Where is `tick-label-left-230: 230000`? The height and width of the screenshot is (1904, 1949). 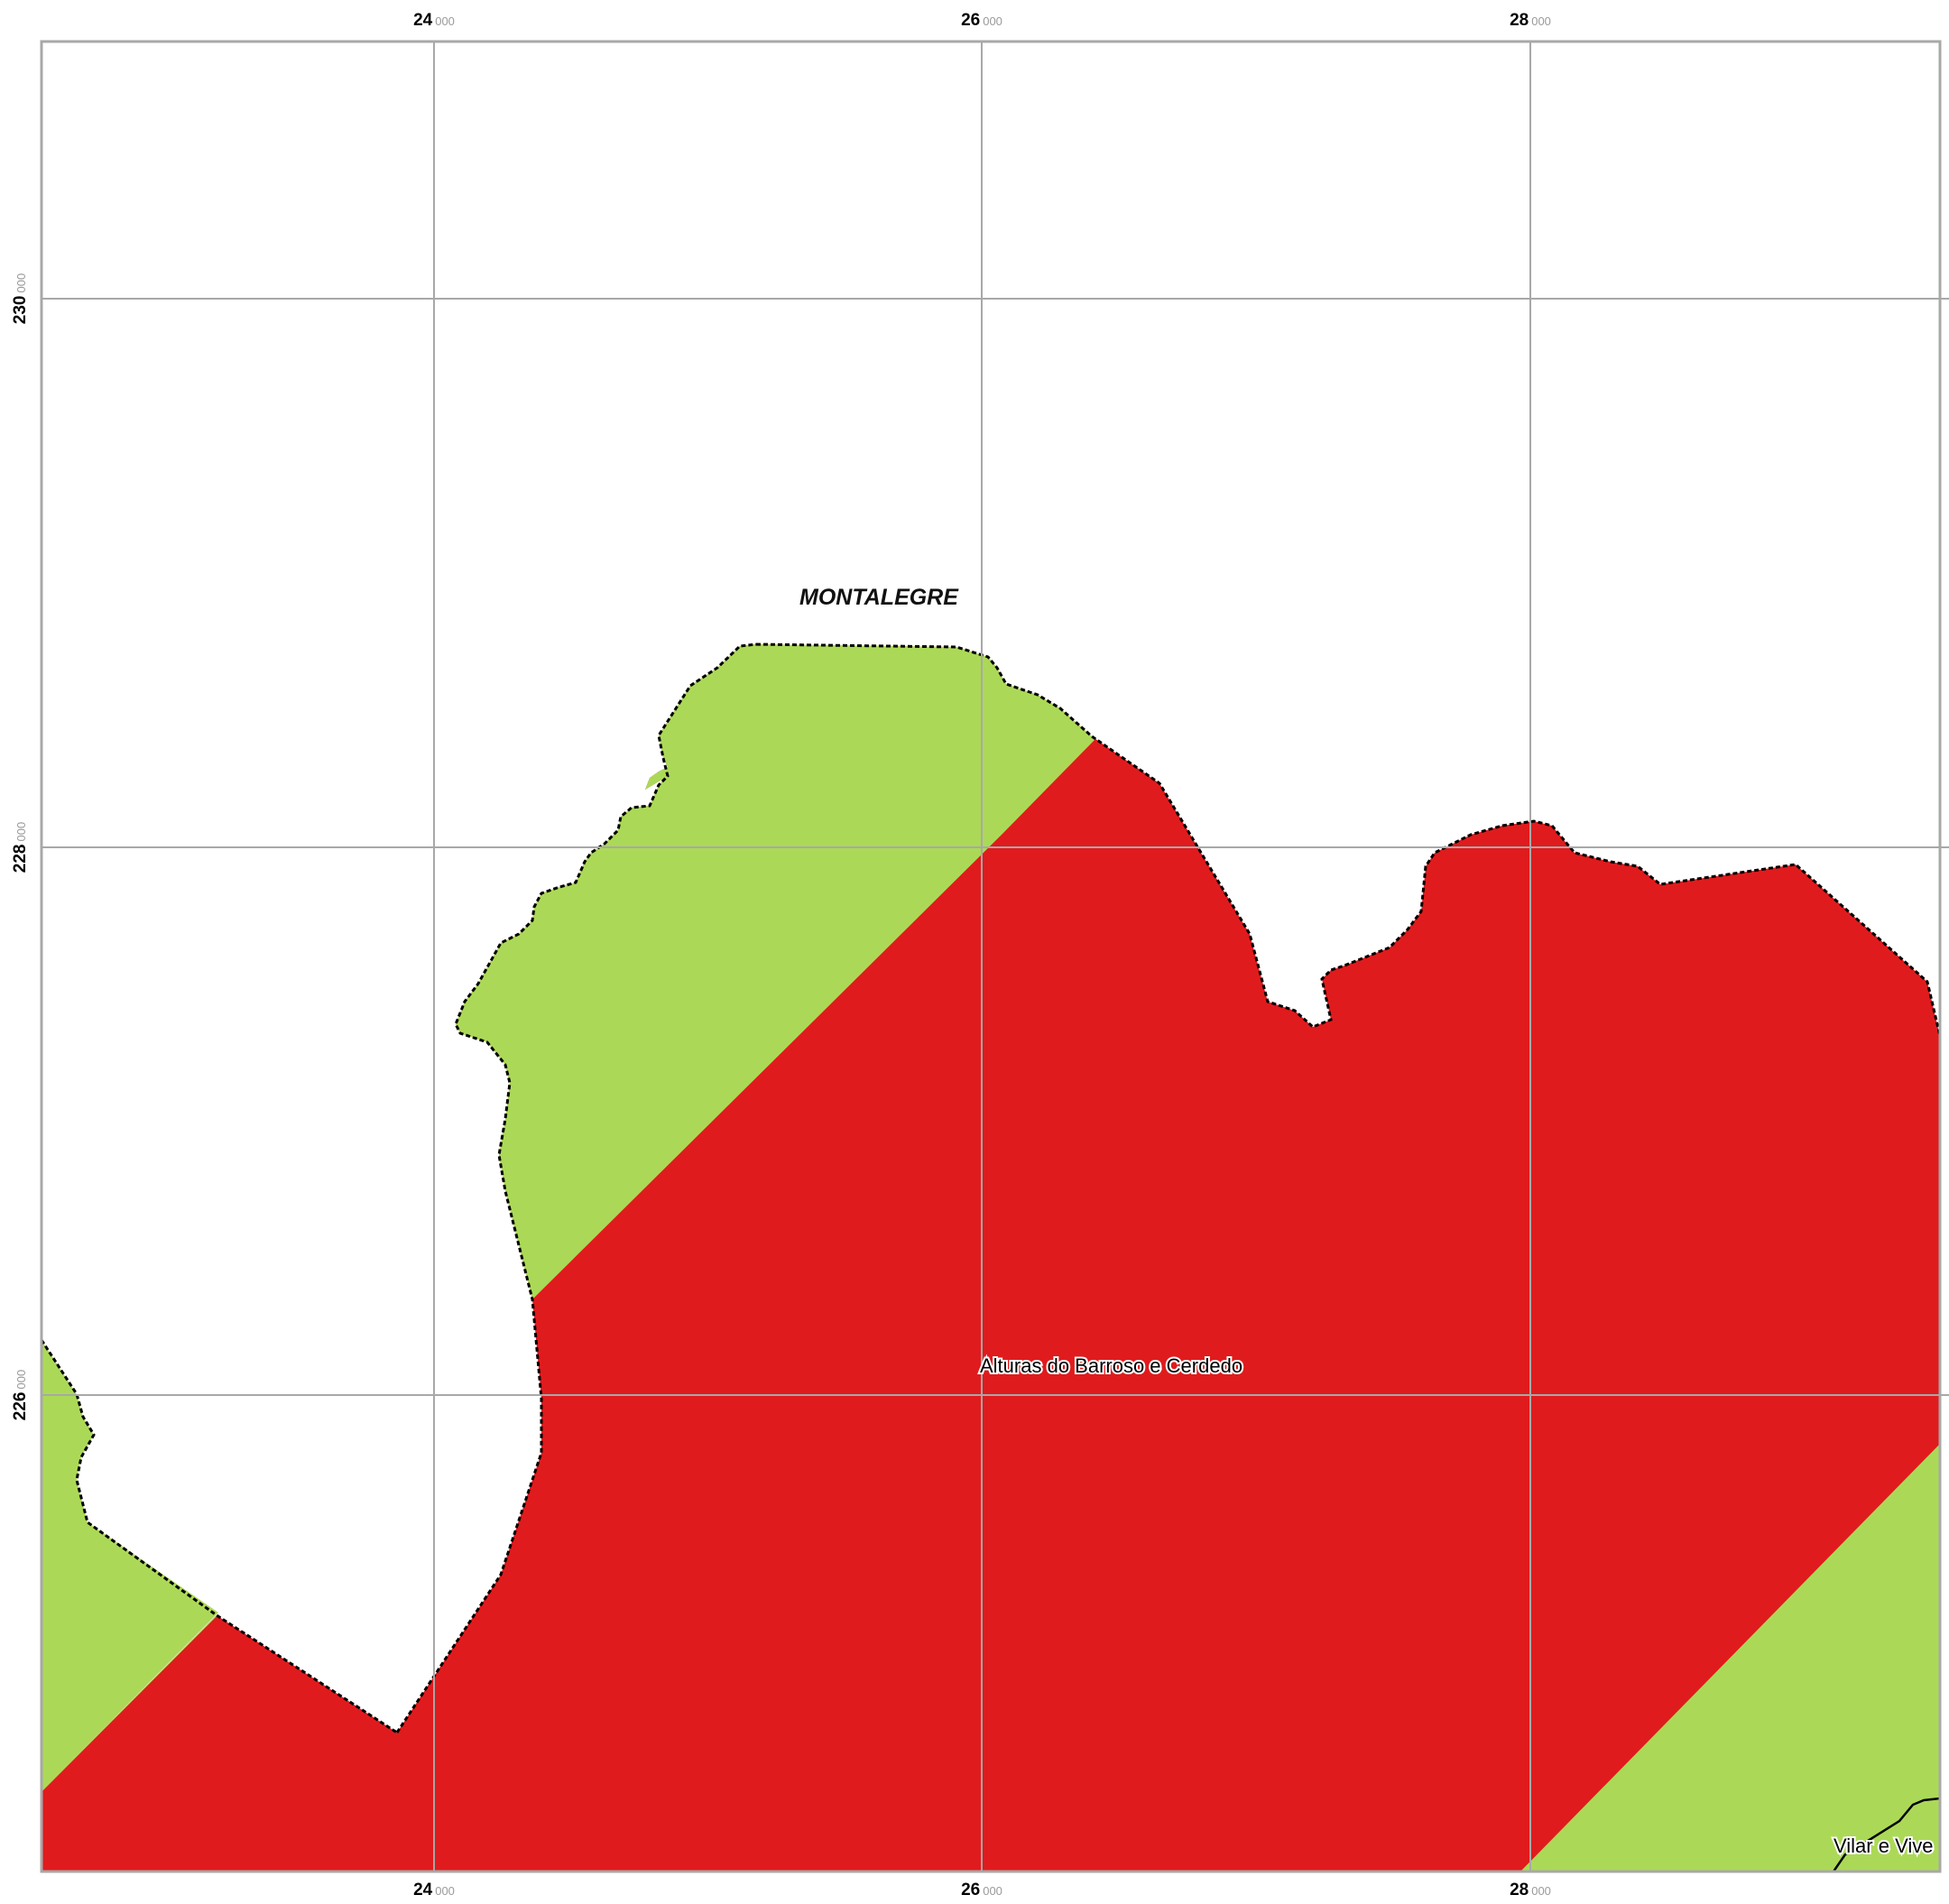
tick-label-left-230: 230000 is located at coordinates (20, 298).